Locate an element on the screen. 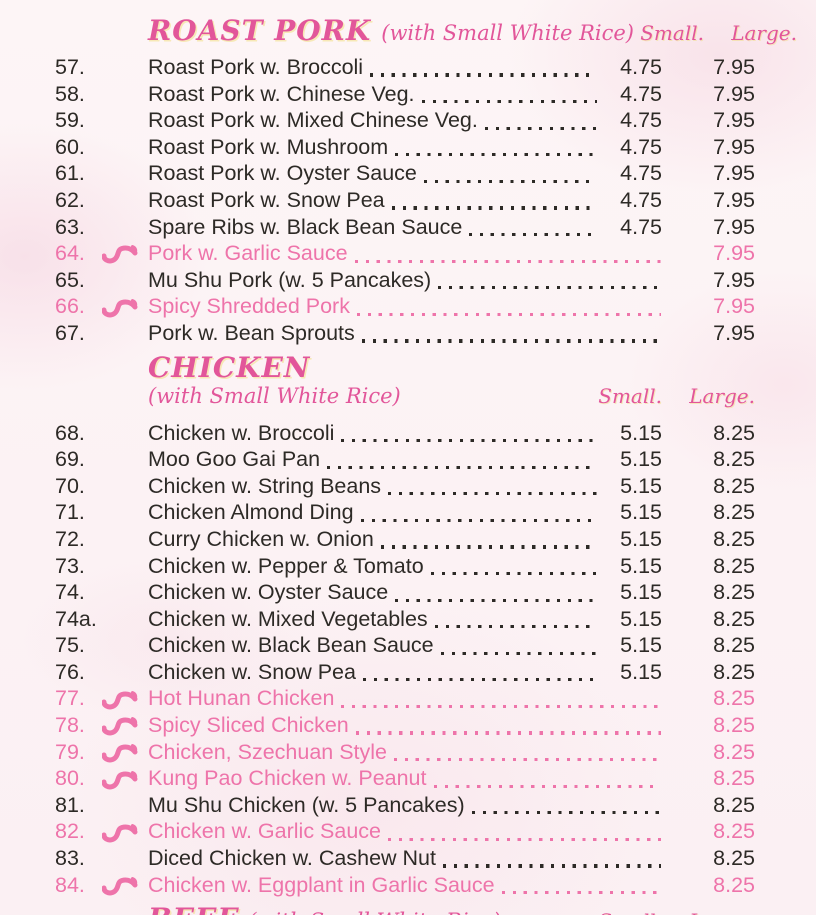  menu-item-row: 82. Chicken w. Garlic Sauce 8.25 is located at coordinates (405, 832).